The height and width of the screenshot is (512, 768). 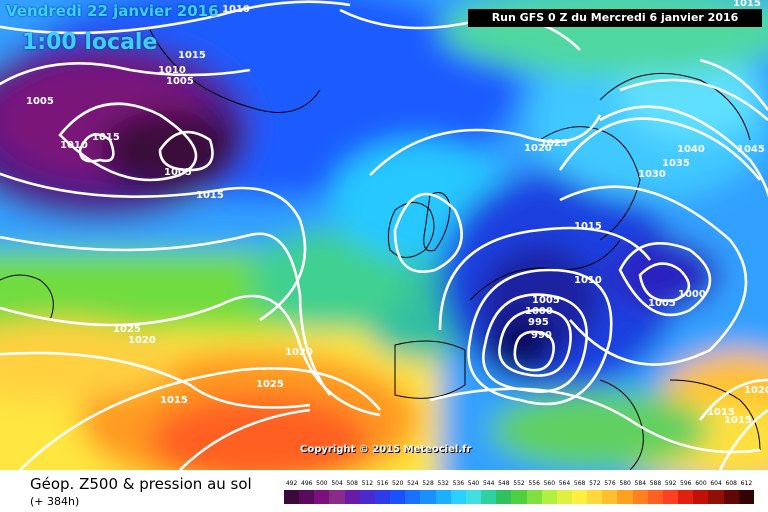 I want to click on model-run-label: Run GFS 0 Z du Mercredi 6 janvier 2016, so click(x=615, y=18).